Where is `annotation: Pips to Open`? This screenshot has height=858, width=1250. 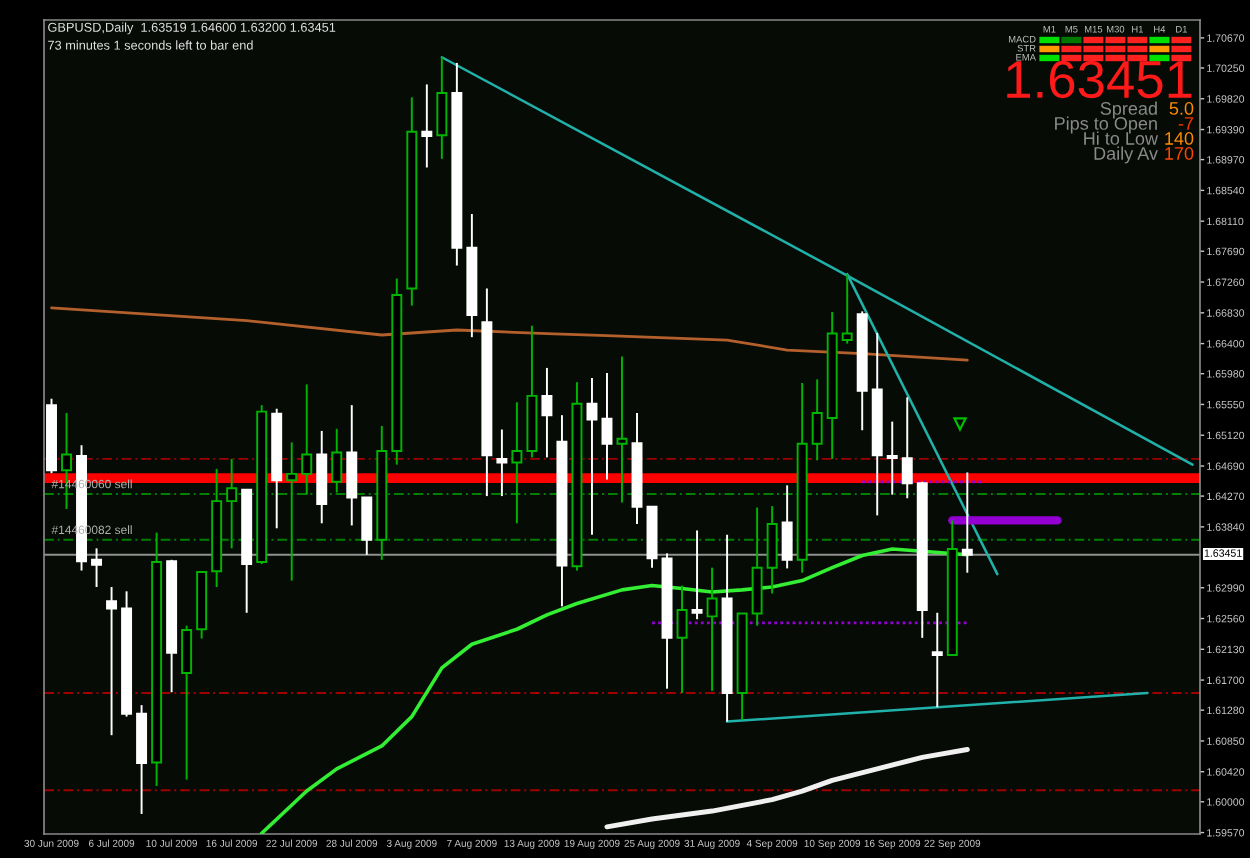 annotation: Pips to Open is located at coordinates (1106, 125).